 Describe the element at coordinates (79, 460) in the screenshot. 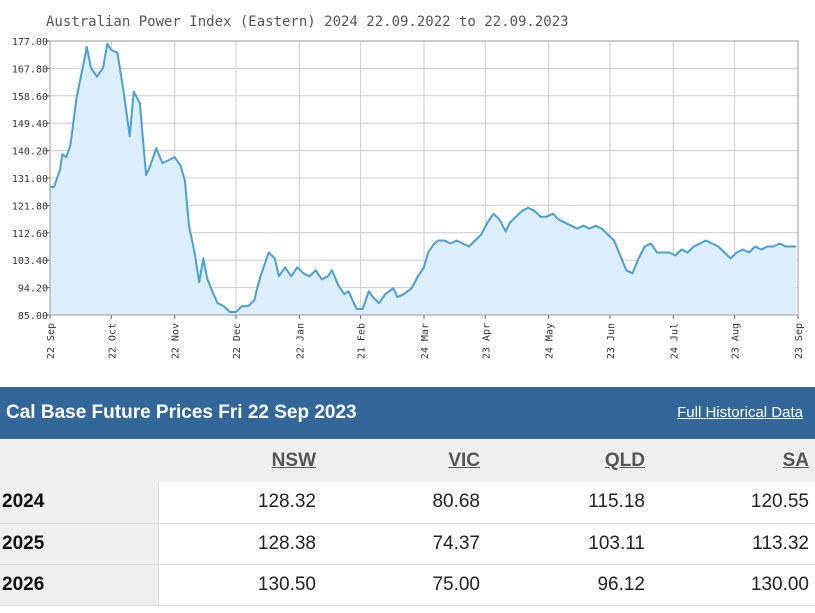

I see `corner-cell` at that location.